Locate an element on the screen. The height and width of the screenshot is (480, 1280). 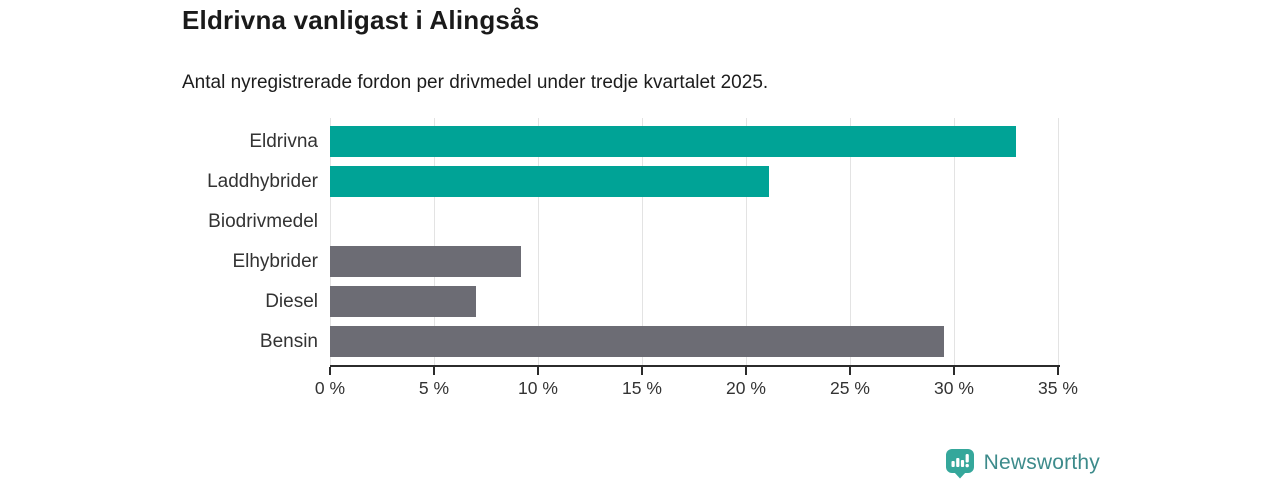
category-label: Bensin is located at coordinates (288, 341).